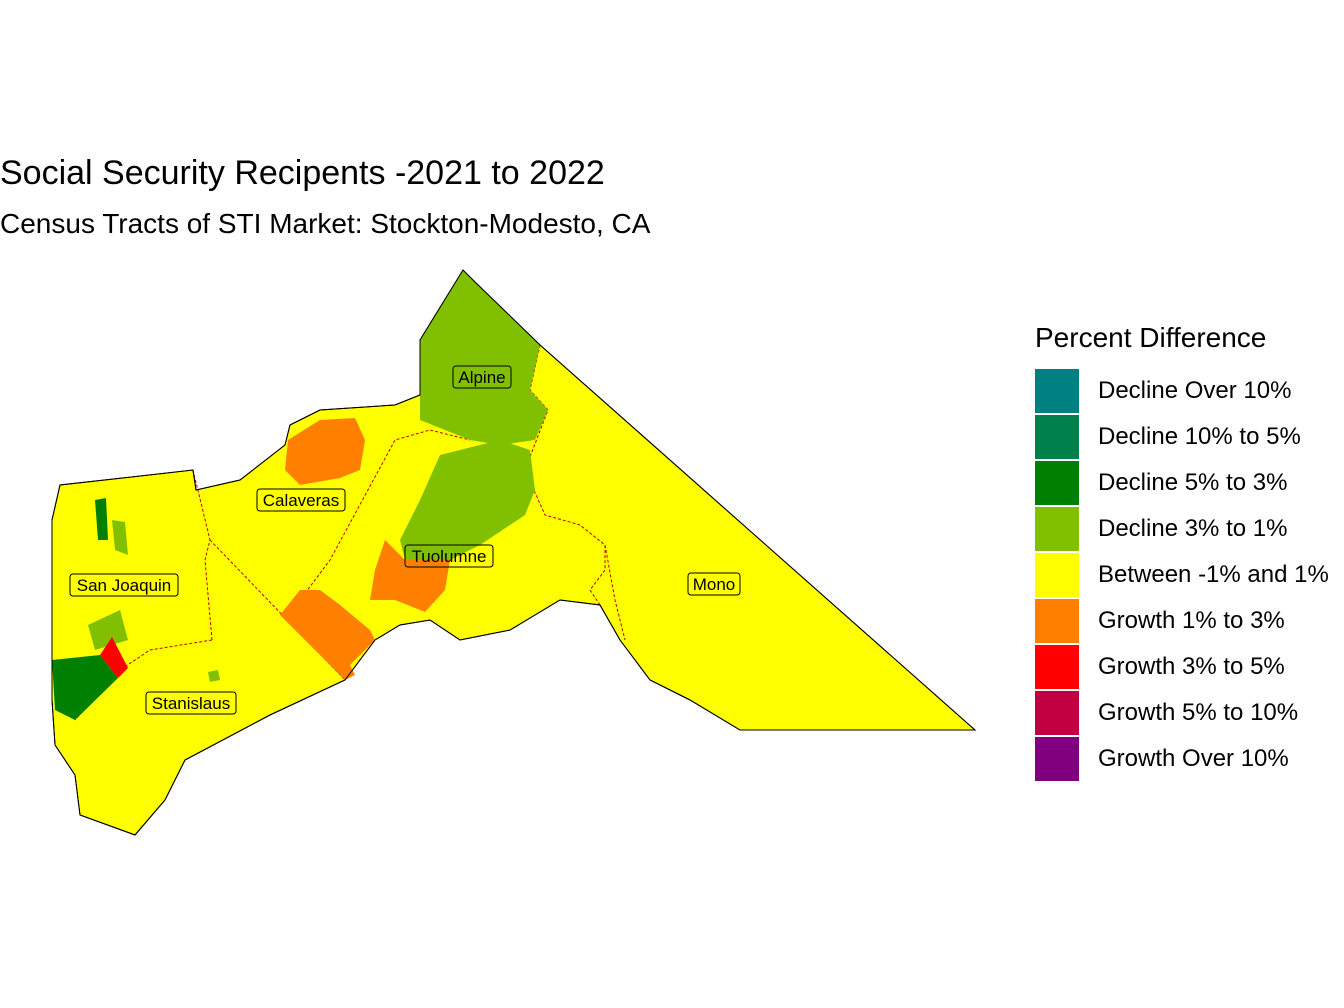  I want to click on legend-label: Decline 5% to 3%, so click(1193, 482).